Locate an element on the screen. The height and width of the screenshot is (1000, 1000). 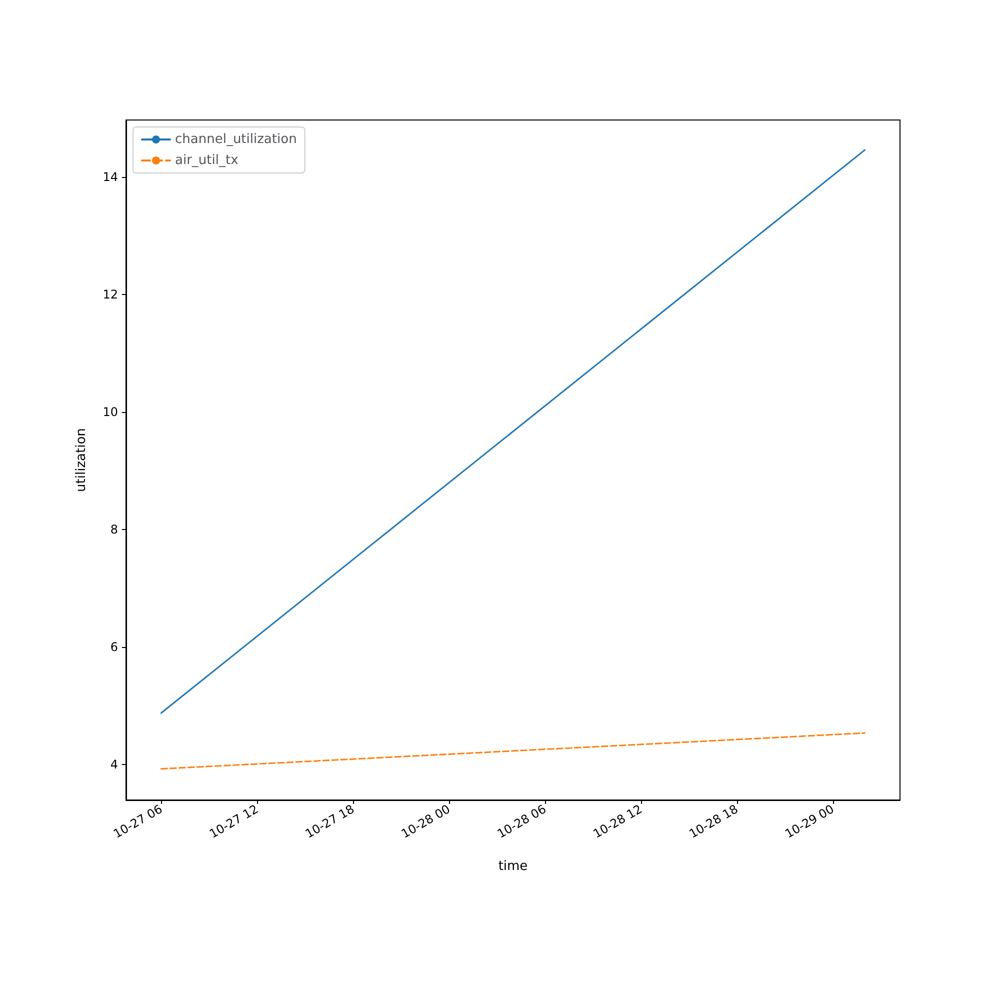
y-tick-label: 4 is located at coordinates (114, 765).